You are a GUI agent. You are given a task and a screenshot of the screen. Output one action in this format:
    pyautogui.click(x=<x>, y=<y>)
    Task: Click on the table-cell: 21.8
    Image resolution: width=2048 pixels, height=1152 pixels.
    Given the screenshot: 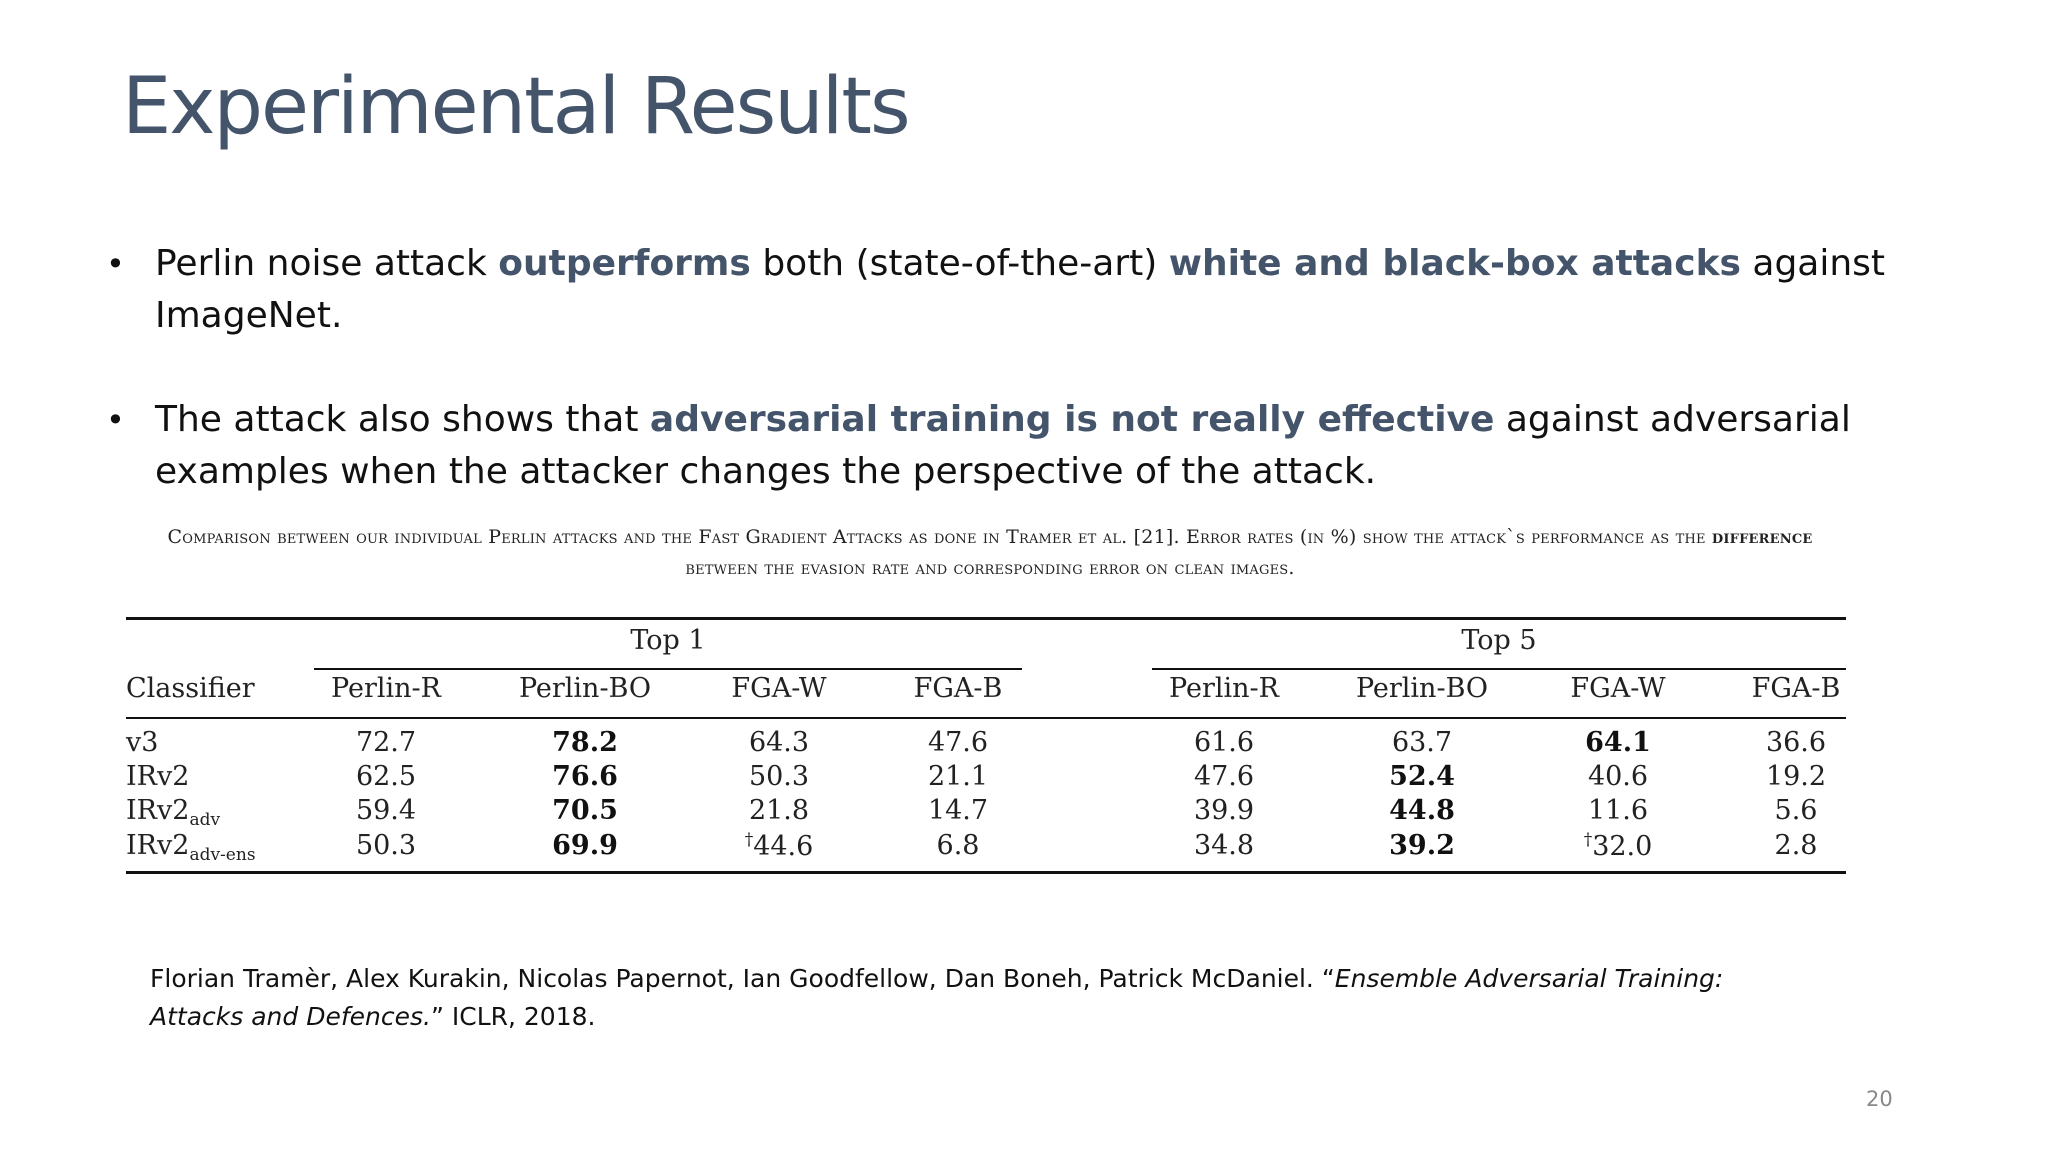 What is the action you would take?
    pyautogui.click(x=779, y=810)
    